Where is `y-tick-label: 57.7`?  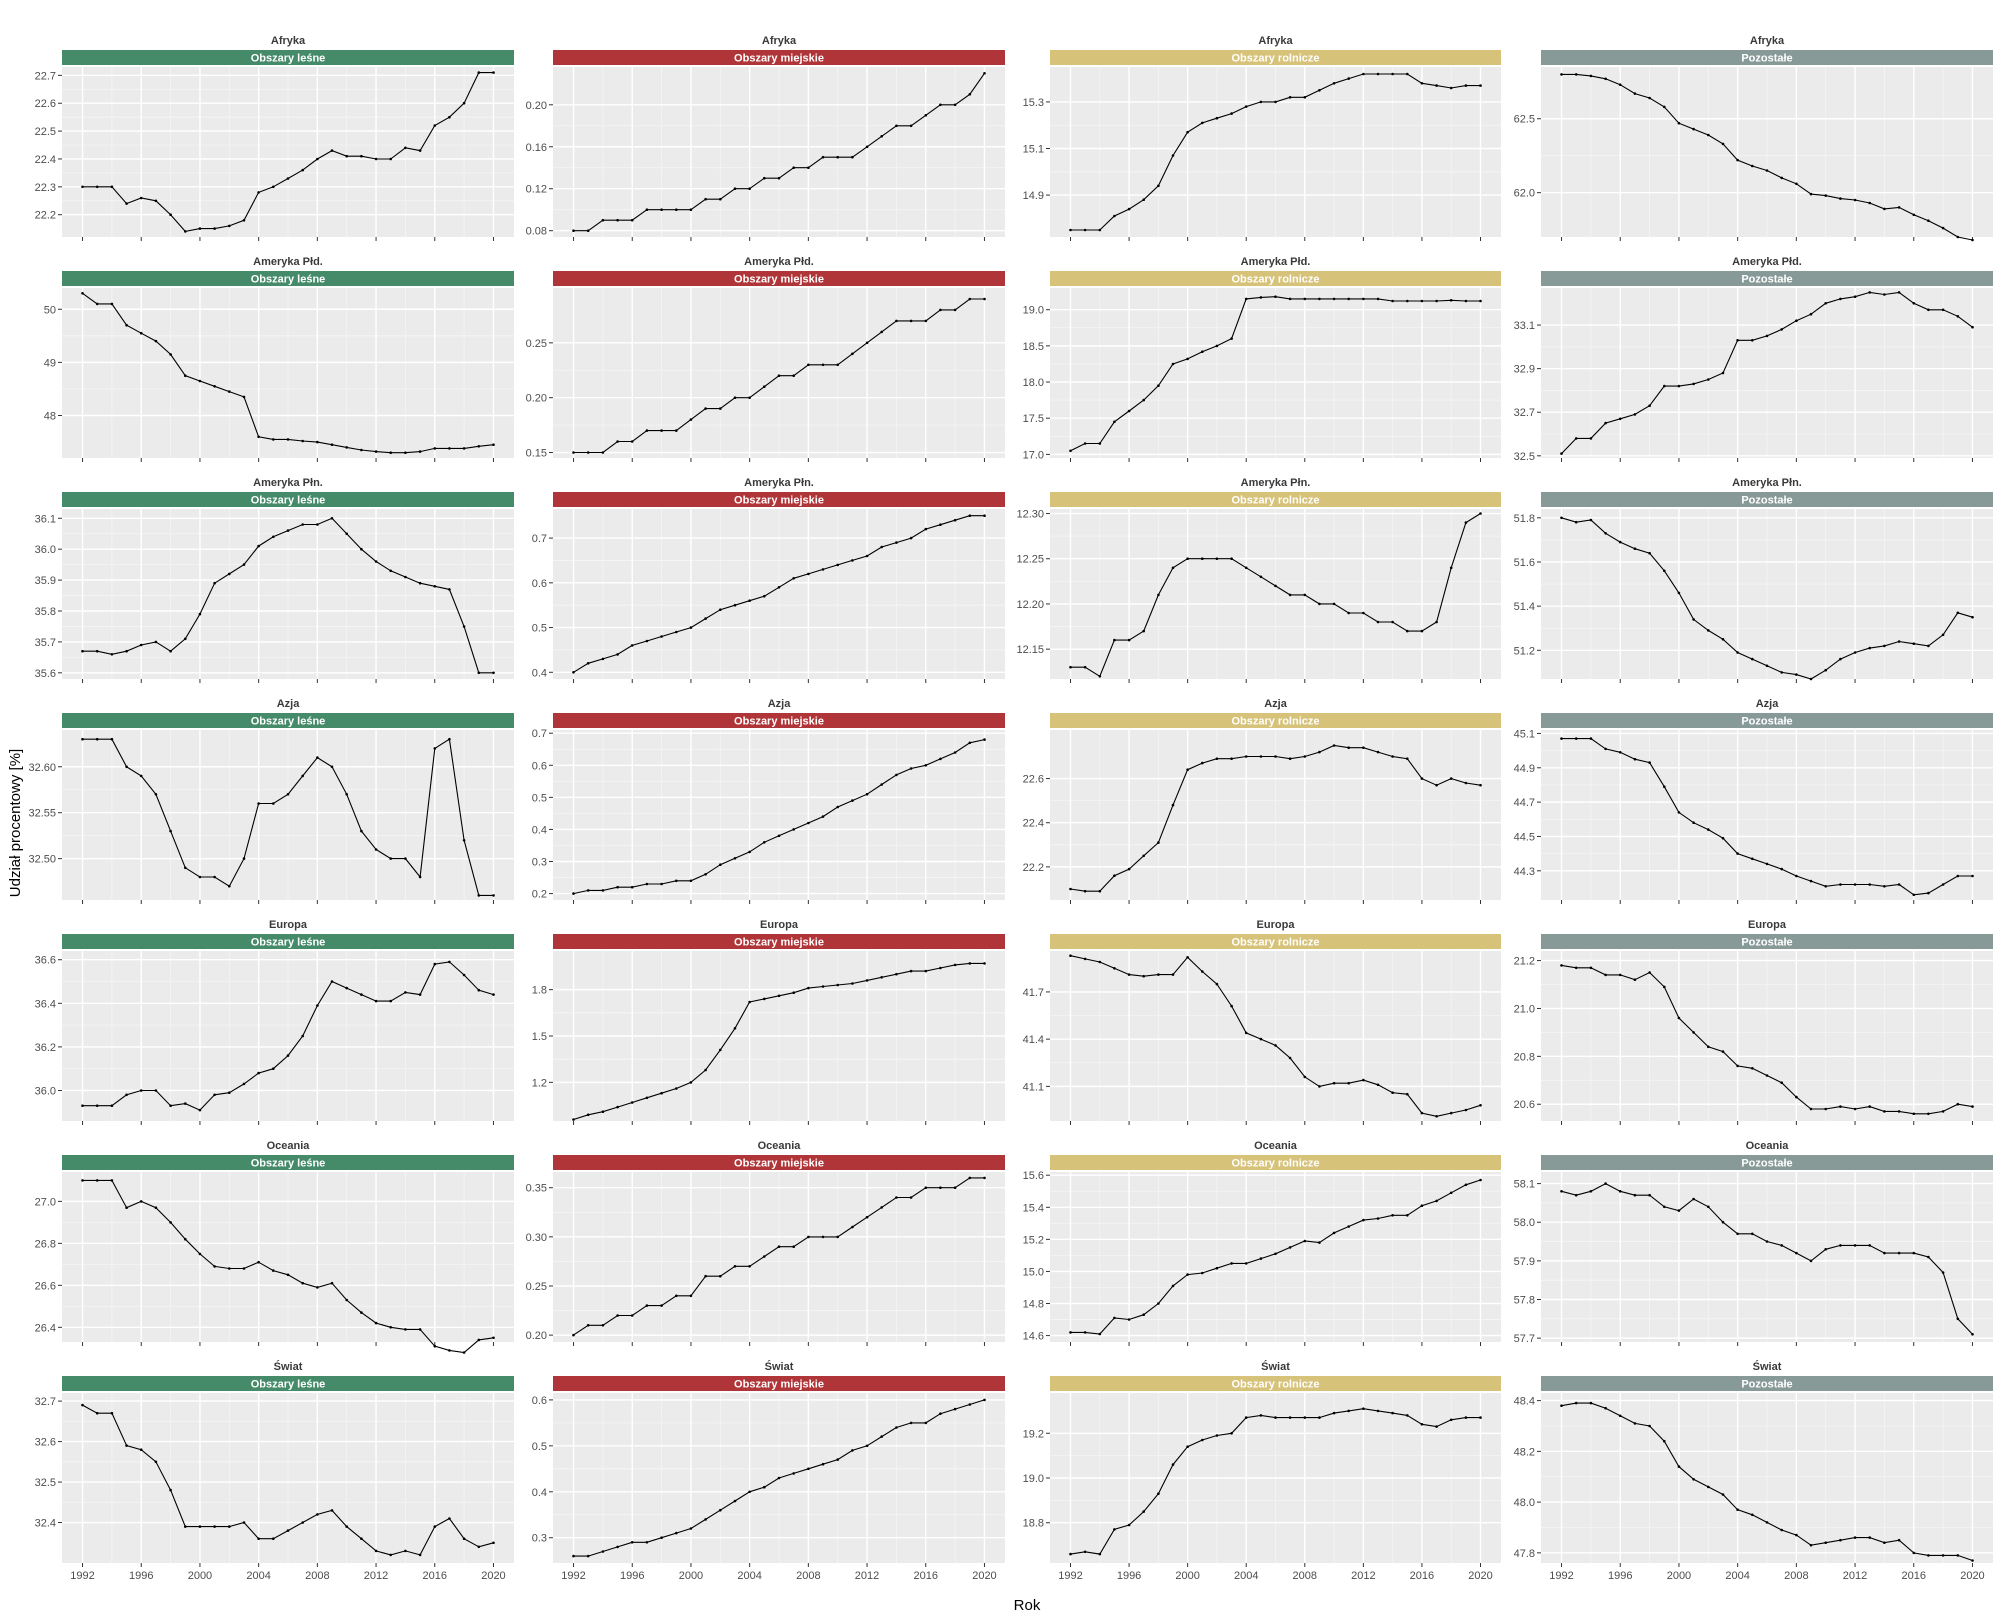 y-tick-label: 57.7 is located at coordinates (1524, 1339).